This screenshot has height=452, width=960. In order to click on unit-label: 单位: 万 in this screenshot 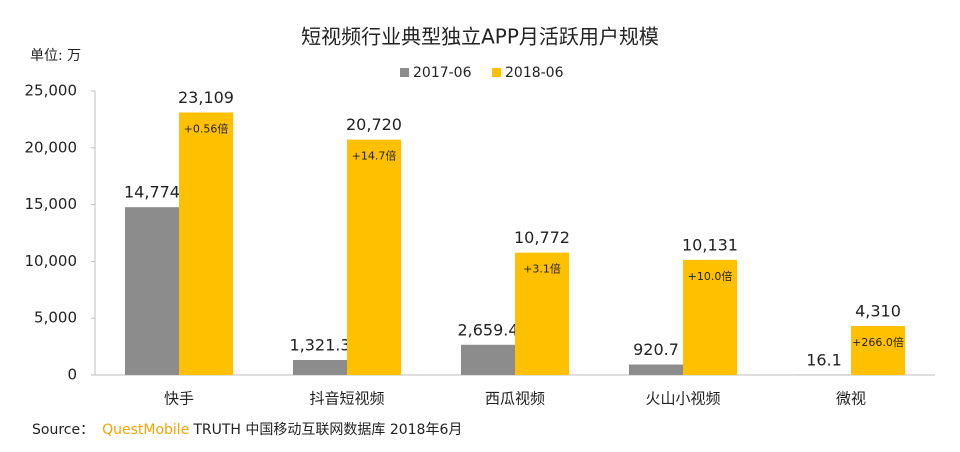, I will do `click(55, 56)`.